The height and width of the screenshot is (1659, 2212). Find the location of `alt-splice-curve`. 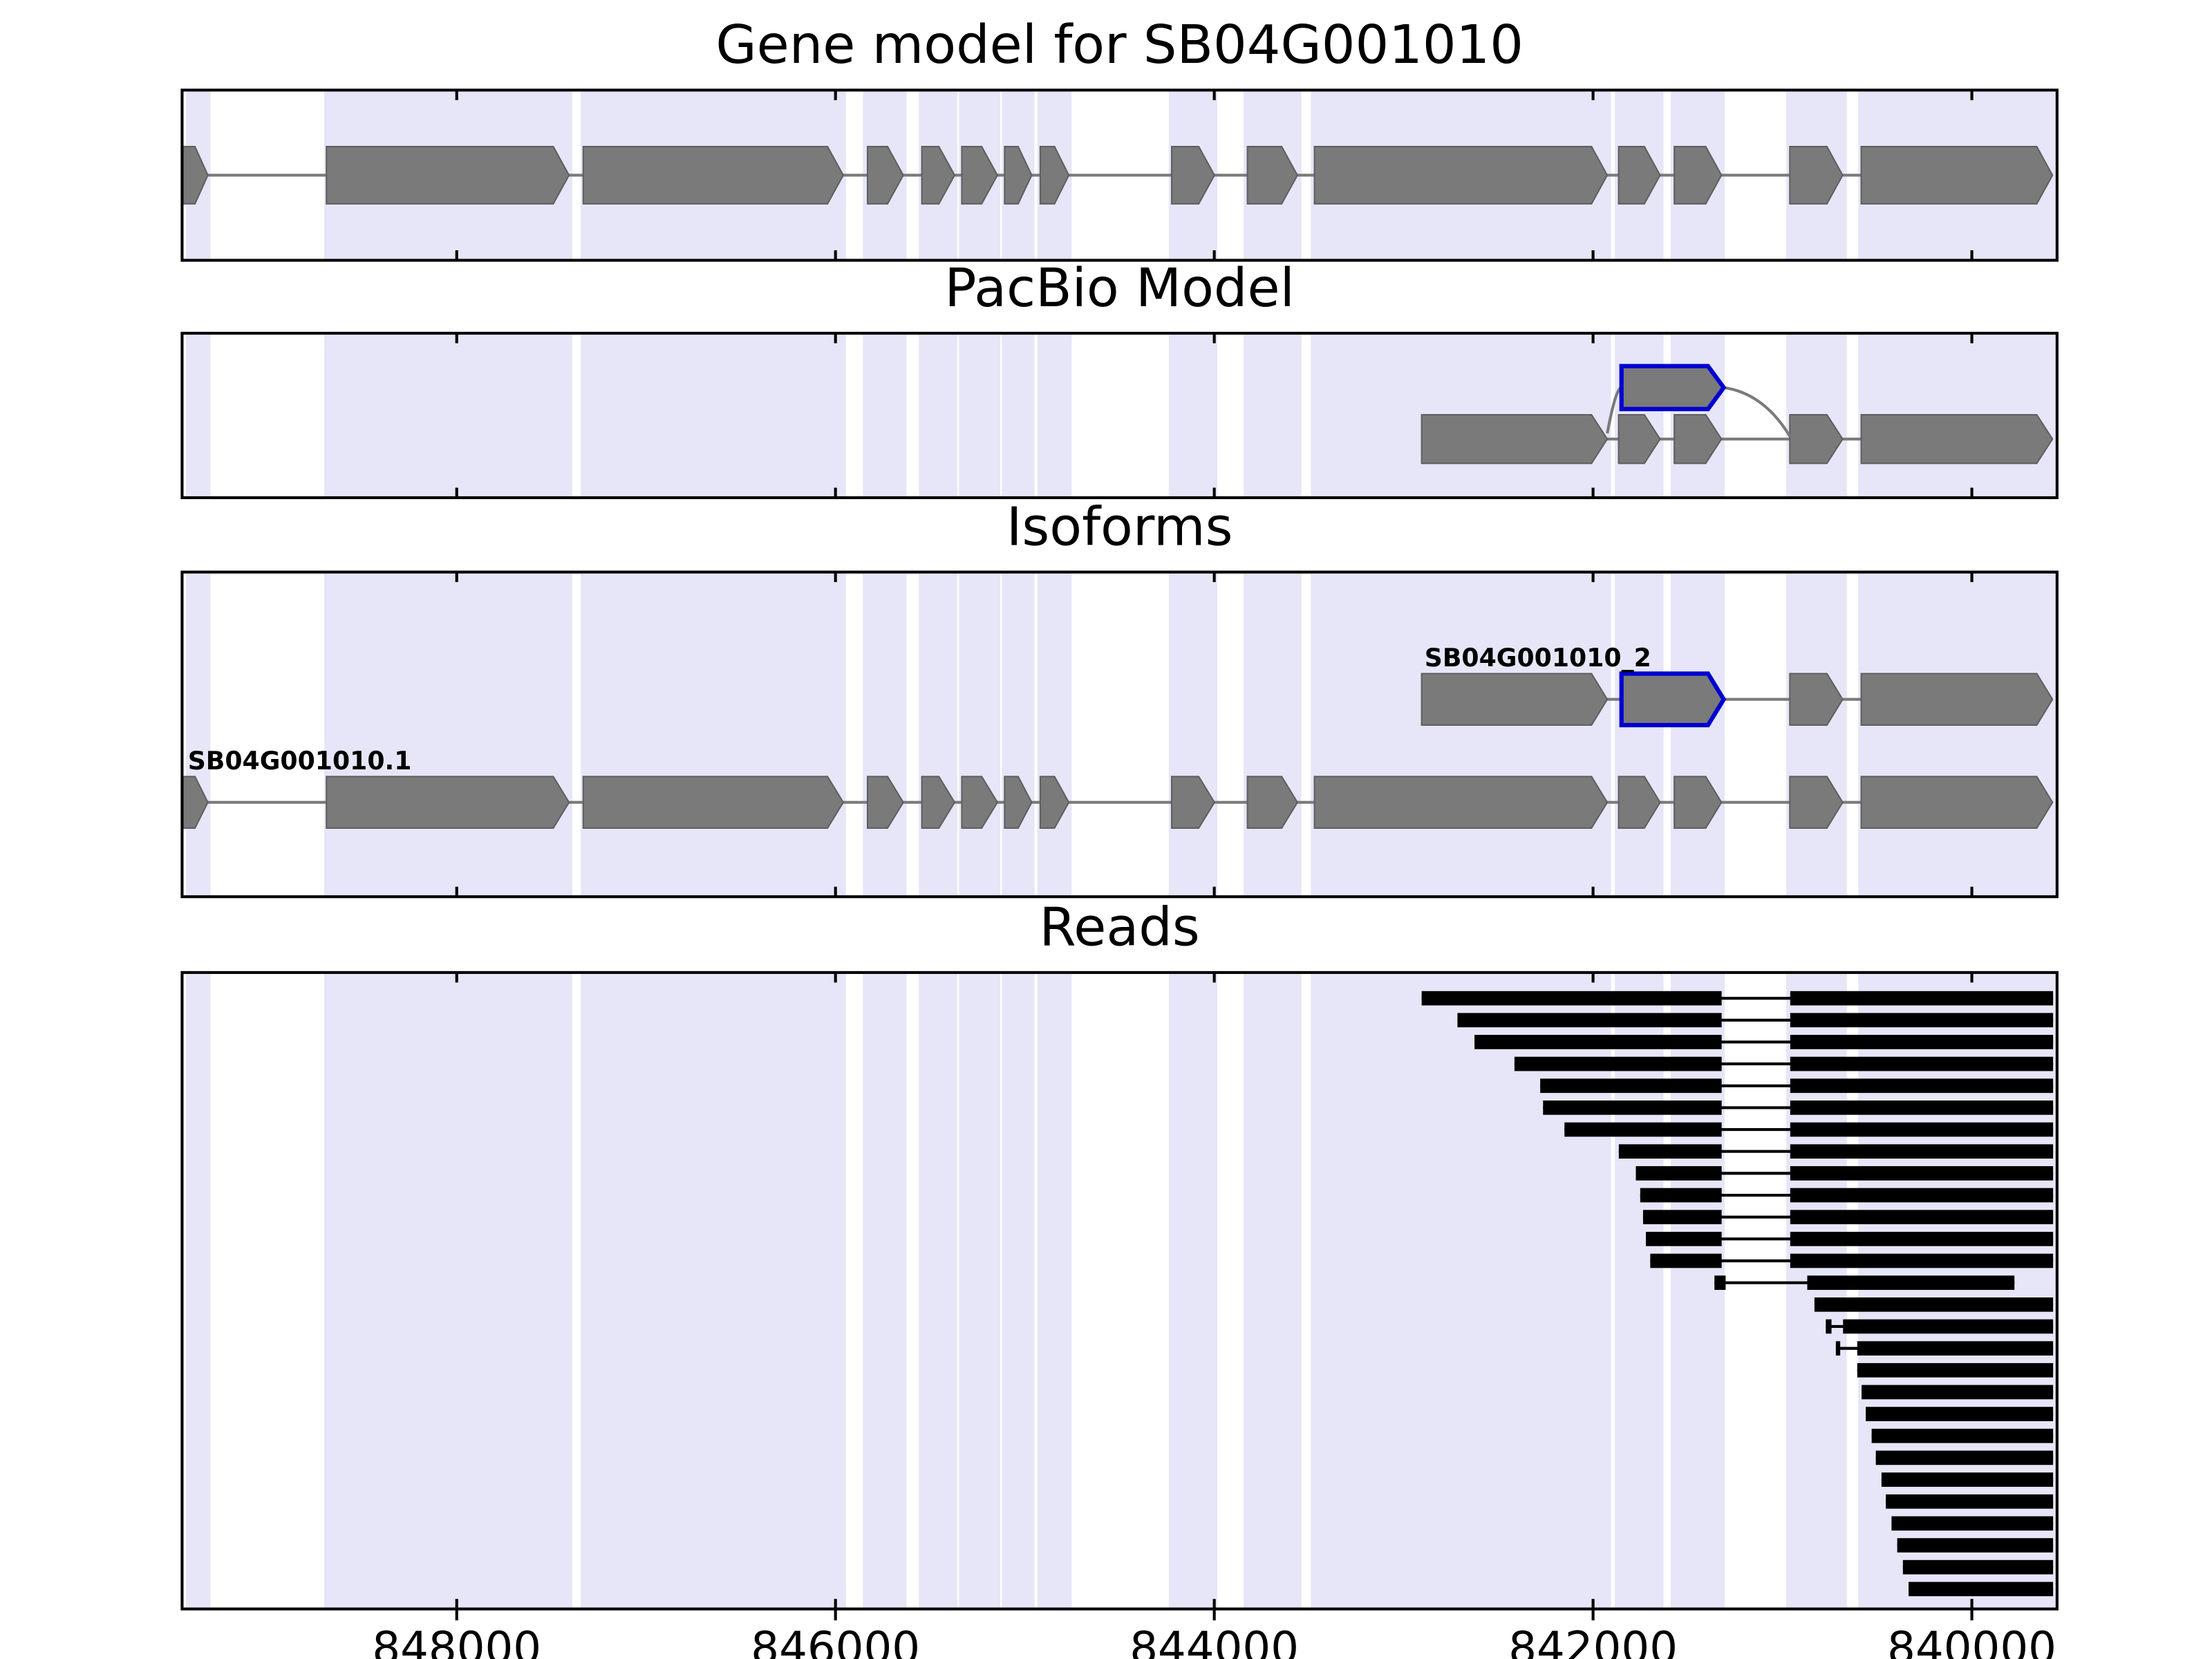

alt-splice-curve is located at coordinates (1757, 412).